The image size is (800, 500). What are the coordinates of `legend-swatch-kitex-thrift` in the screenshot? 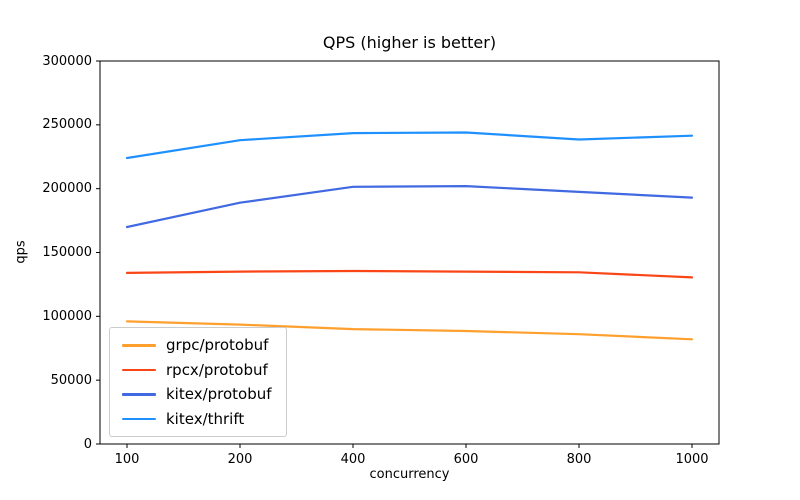 It's located at (139, 418).